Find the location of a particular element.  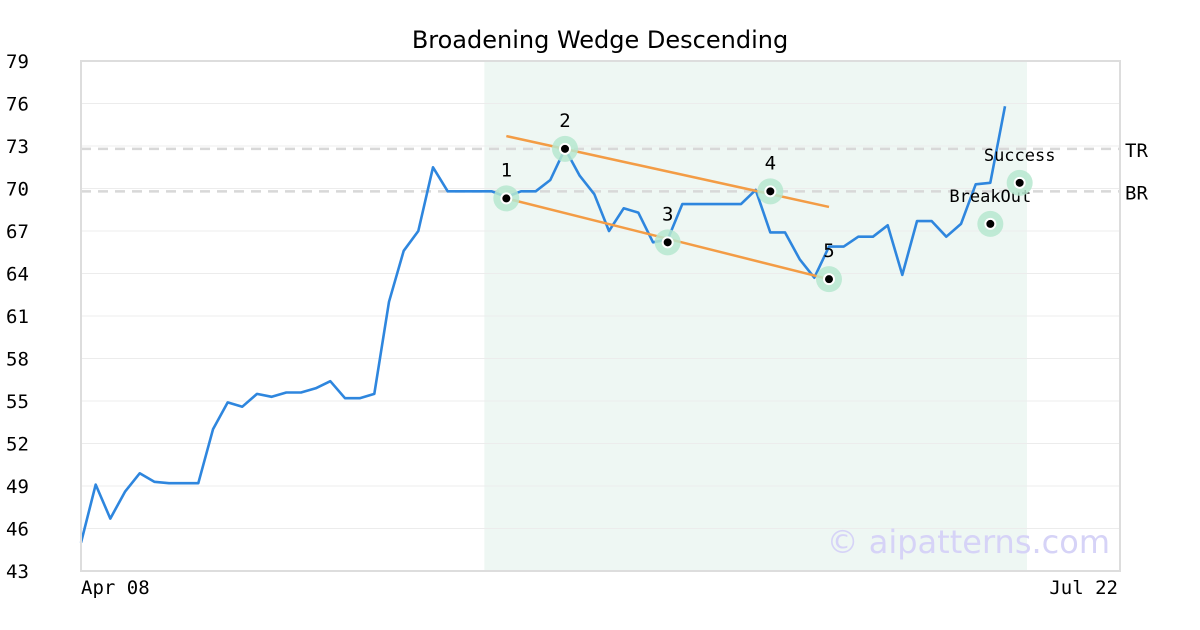

point-label: 5 is located at coordinates (828, 251).